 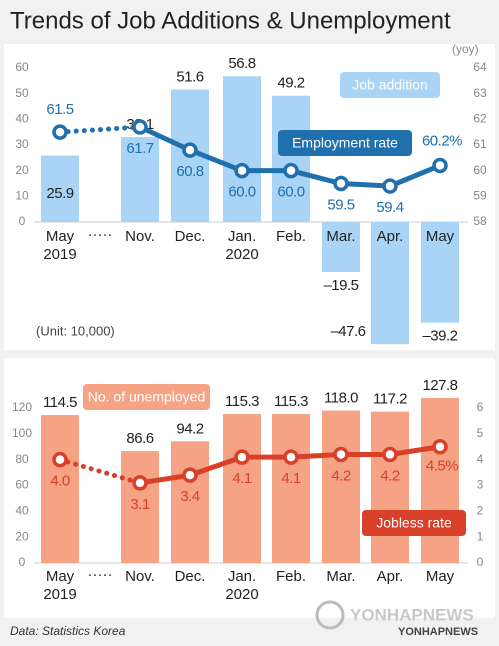 What do you see at coordinates (480, 536) in the screenshot?
I see `y2-tick-label: 1` at bounding box center [480, 536].